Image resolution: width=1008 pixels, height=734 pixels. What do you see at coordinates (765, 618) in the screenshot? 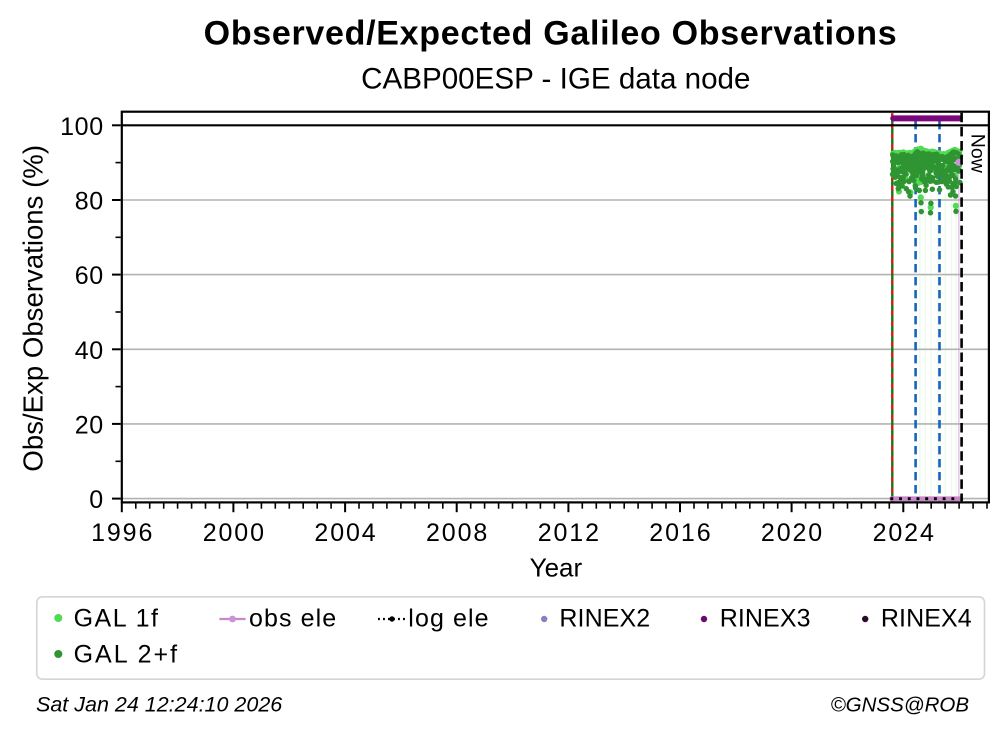
I see `svg-text: RINEX3` at bounding box center [765, 618].